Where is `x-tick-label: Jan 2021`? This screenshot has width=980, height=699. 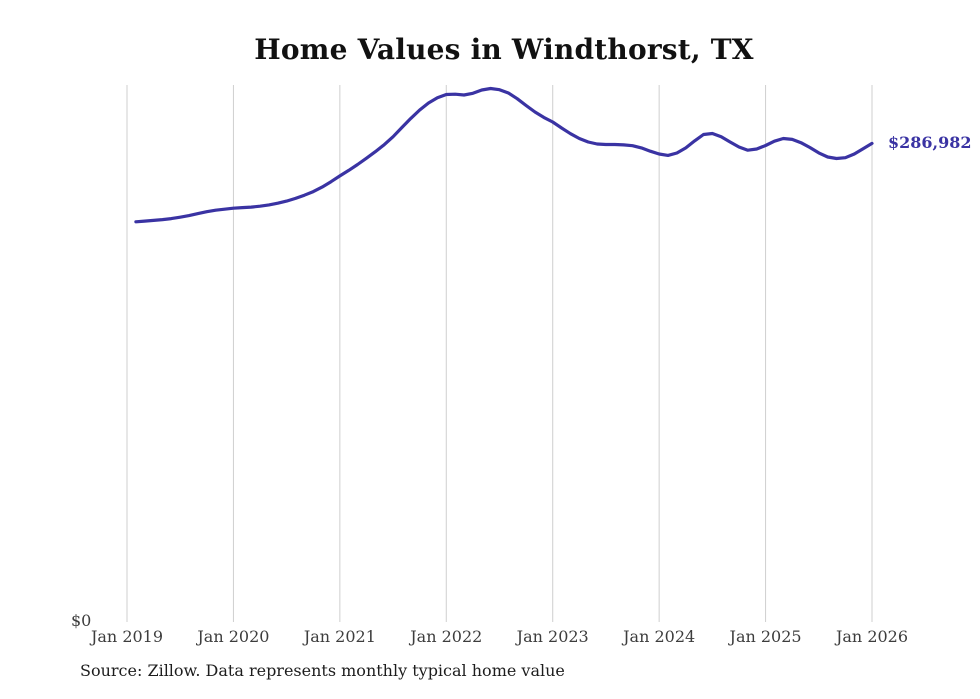 x-tick-label: Jan 2021 is located at coordinates (339, 636).